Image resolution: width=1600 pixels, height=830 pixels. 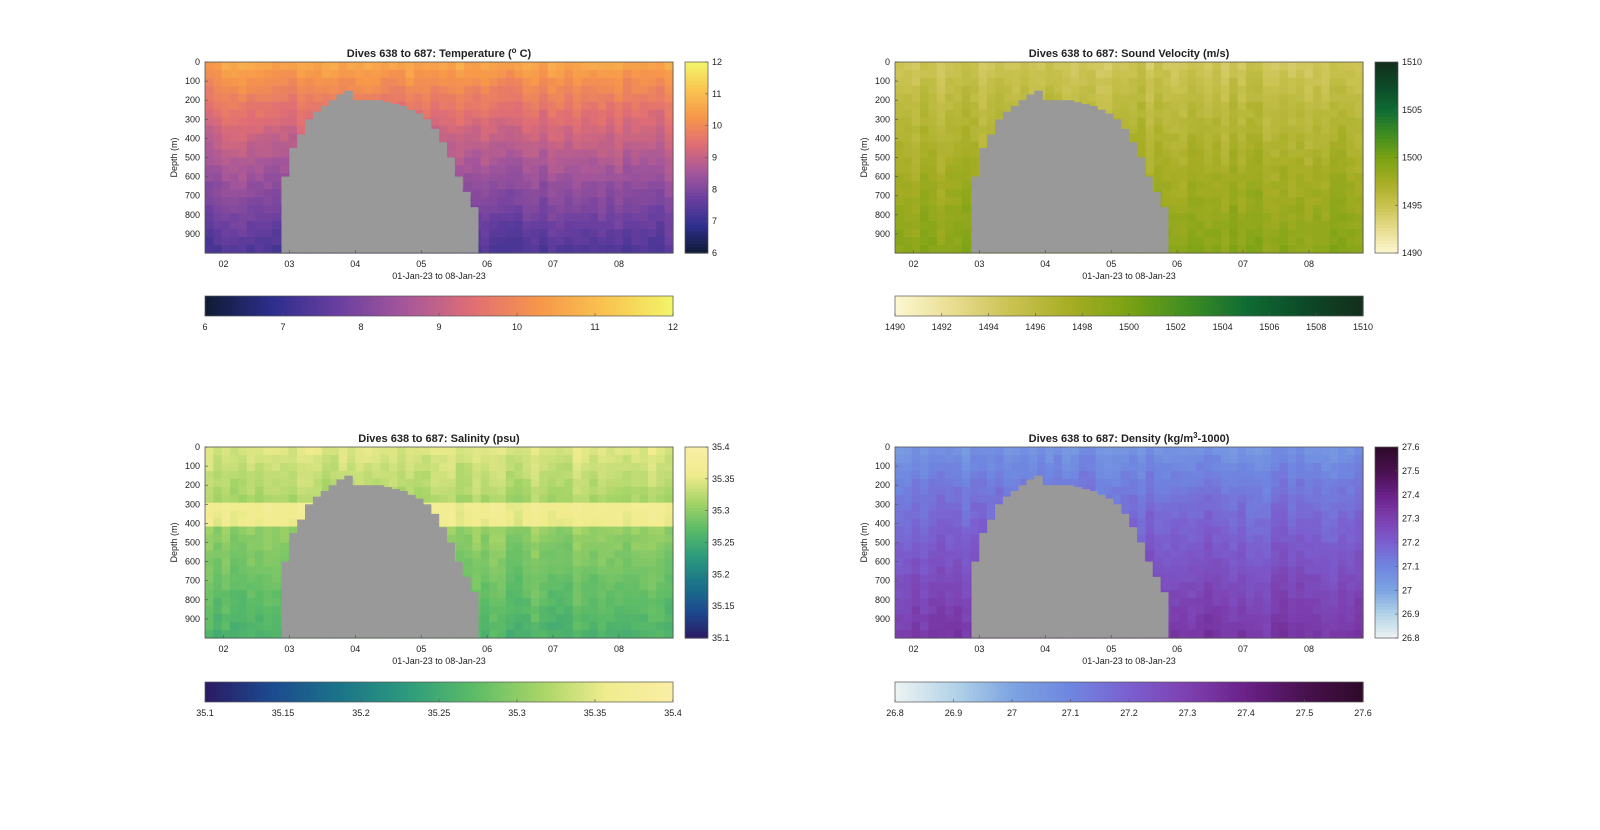 I want to click on y-tick-label: 600, so click(x=192, y=177).